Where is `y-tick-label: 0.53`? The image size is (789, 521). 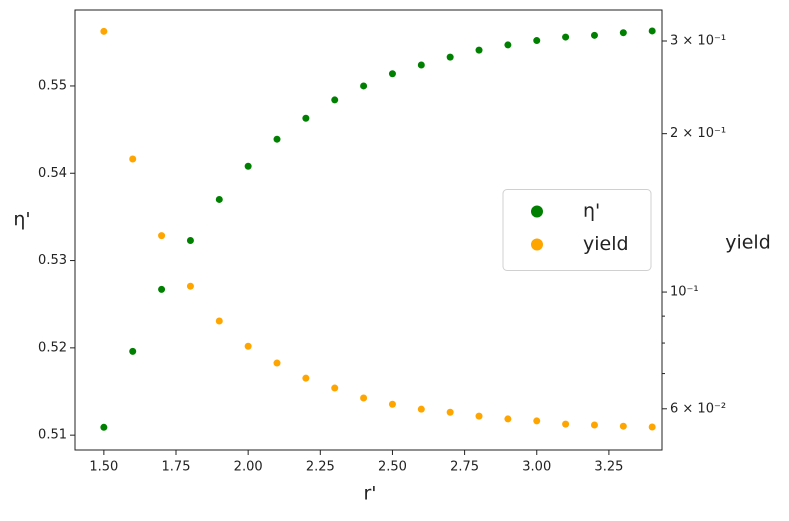 y-tick-label: 0.53 is located at coordinates (52, 260).